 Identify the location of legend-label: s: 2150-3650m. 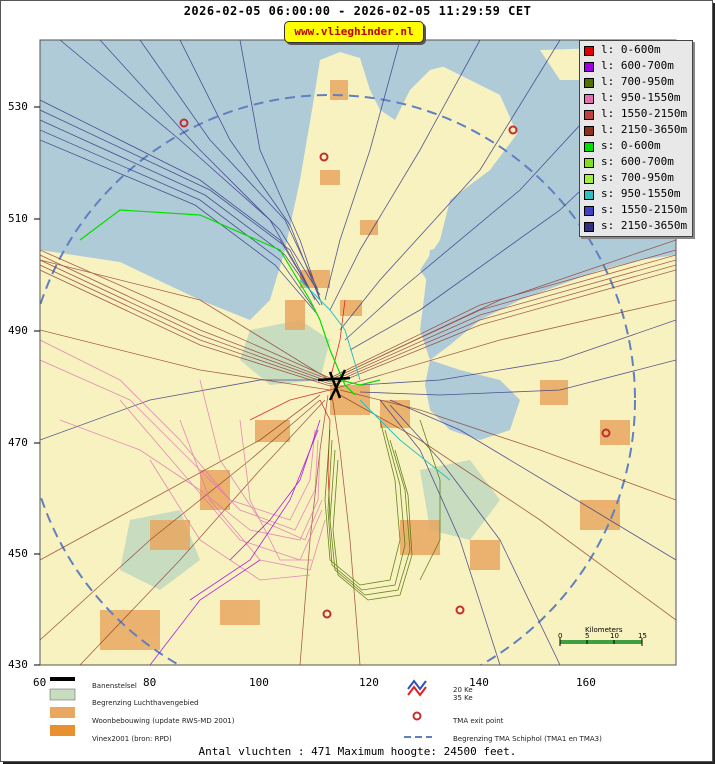
(644, 225).